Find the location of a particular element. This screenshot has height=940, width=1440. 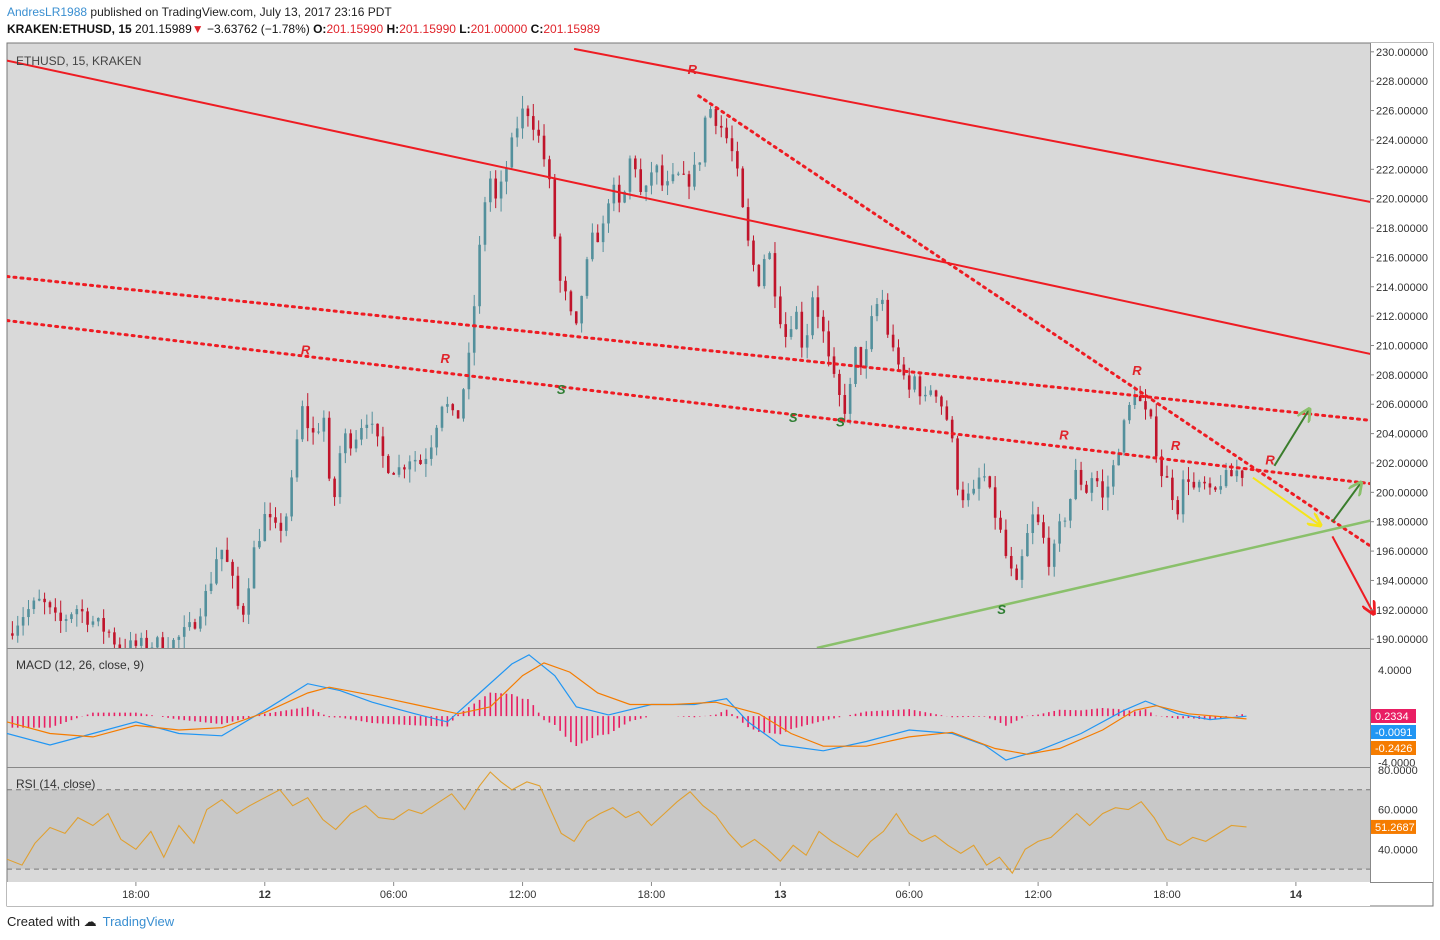

macd-tick-label: 4.0000 is located at coordinates (1395, 671).